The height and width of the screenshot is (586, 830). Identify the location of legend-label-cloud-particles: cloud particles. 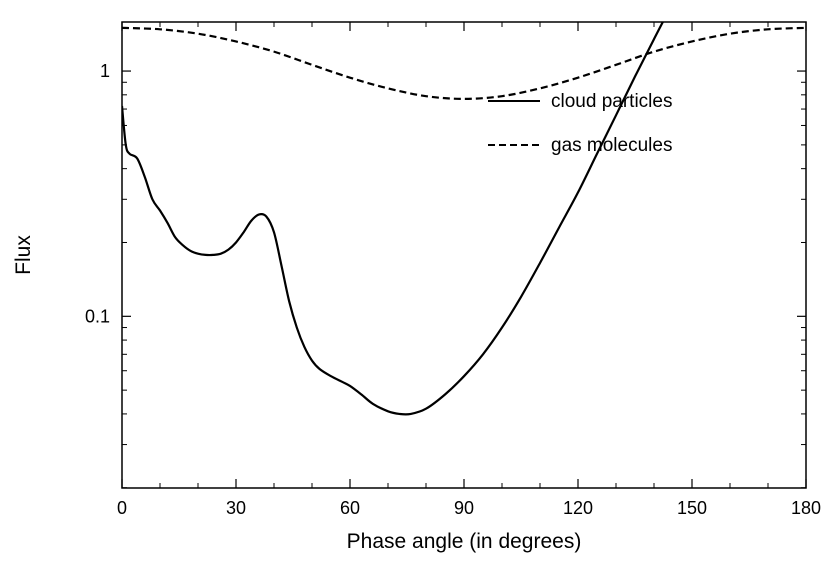
(611, 101).